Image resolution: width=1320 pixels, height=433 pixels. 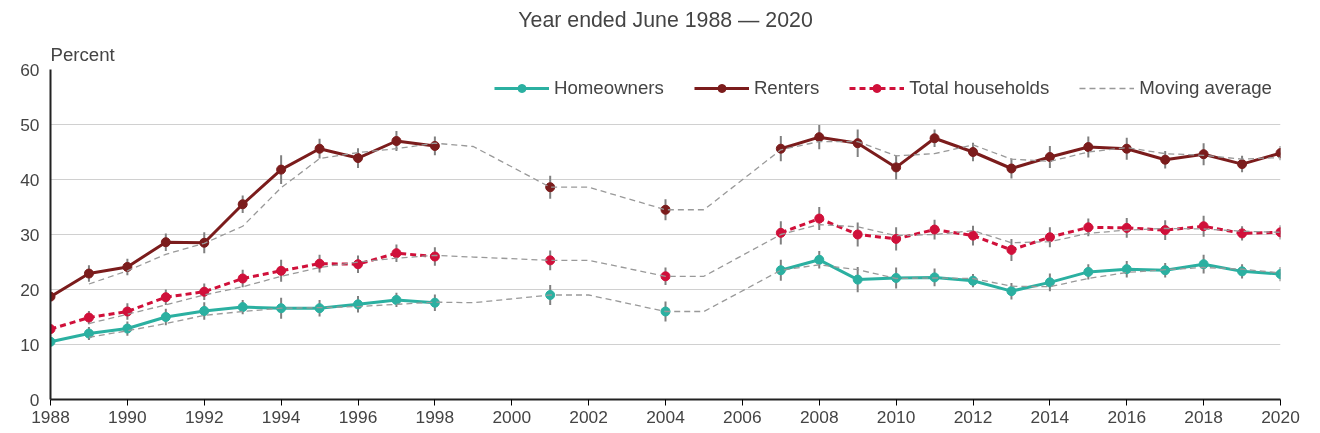 I want to click on x-tick-label: 2006, so click(x=742, y=416).